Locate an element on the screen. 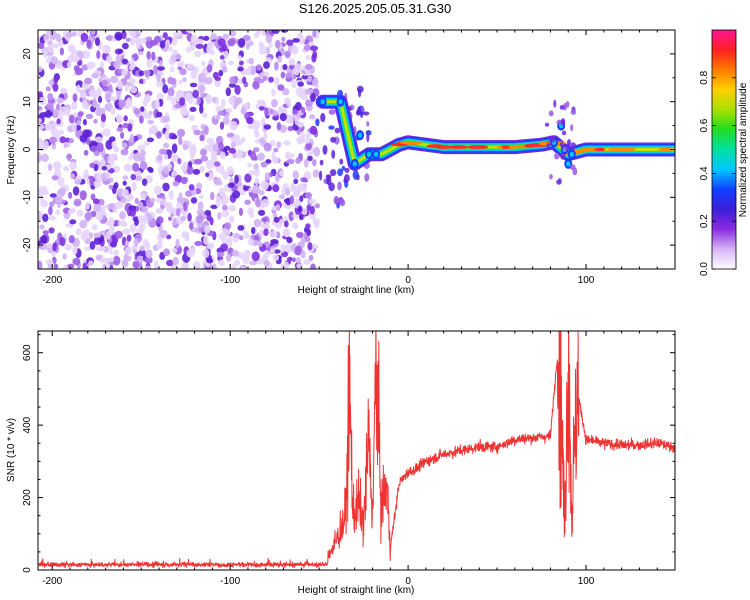 This screenshot has width=750, height=600. snr-y-axis-label: SNR (10 * v/v) is located at coordinates (11, 450).